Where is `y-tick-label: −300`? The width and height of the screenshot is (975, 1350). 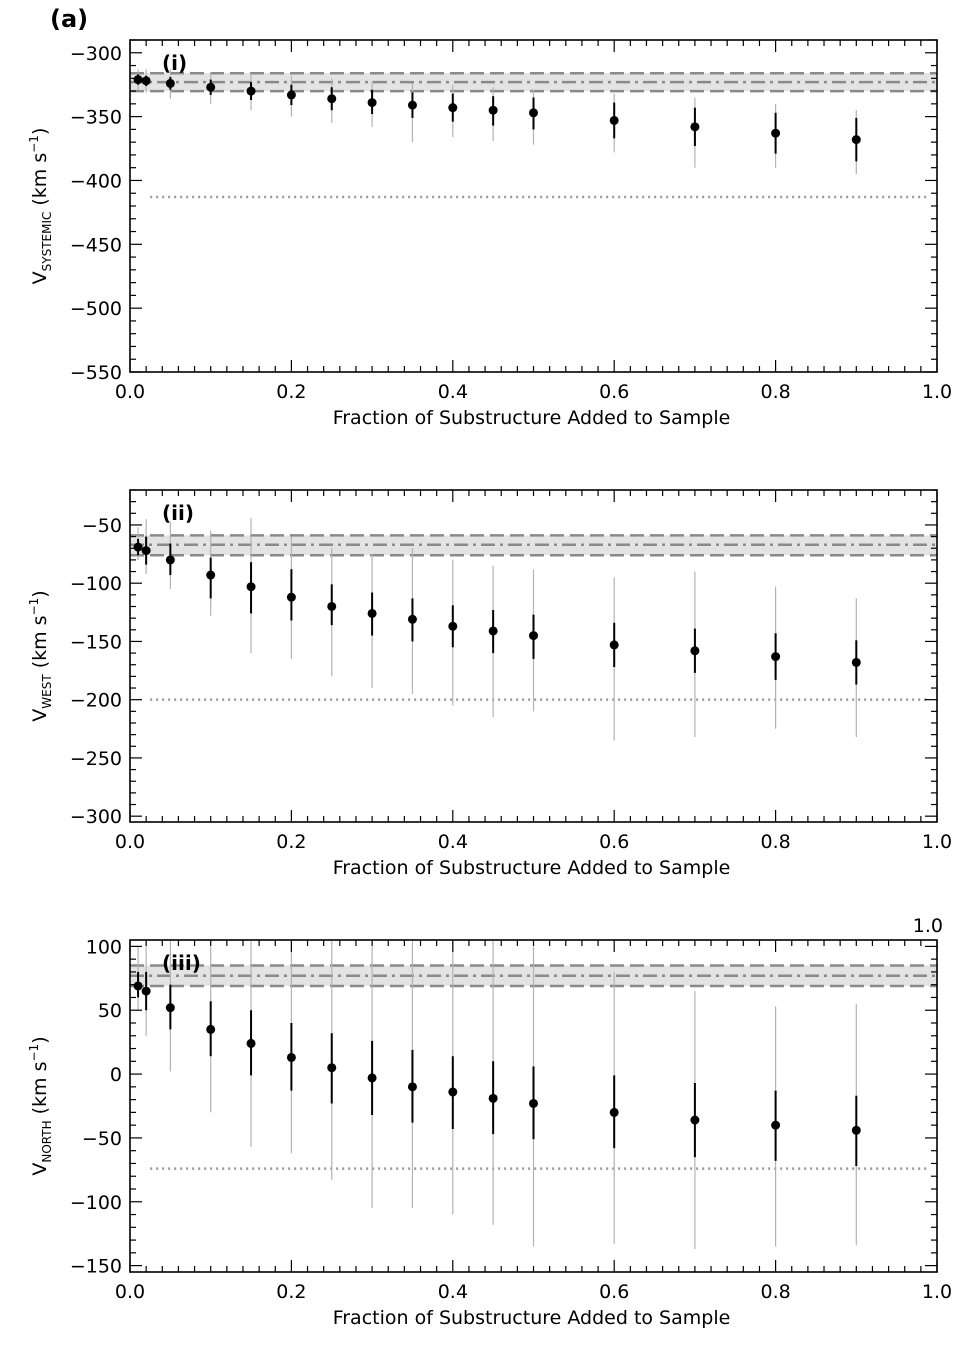 y-tick-label: −300 is located at coordinates (96, 817).